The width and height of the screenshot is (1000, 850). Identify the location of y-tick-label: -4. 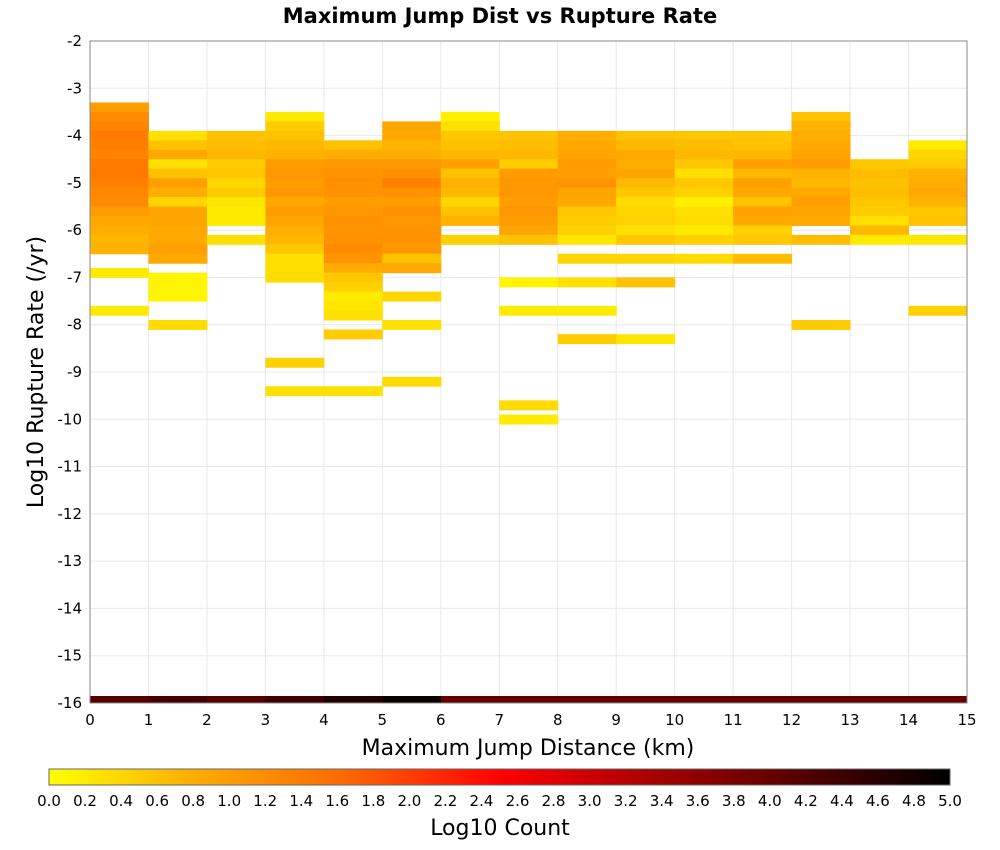
(74, 136).